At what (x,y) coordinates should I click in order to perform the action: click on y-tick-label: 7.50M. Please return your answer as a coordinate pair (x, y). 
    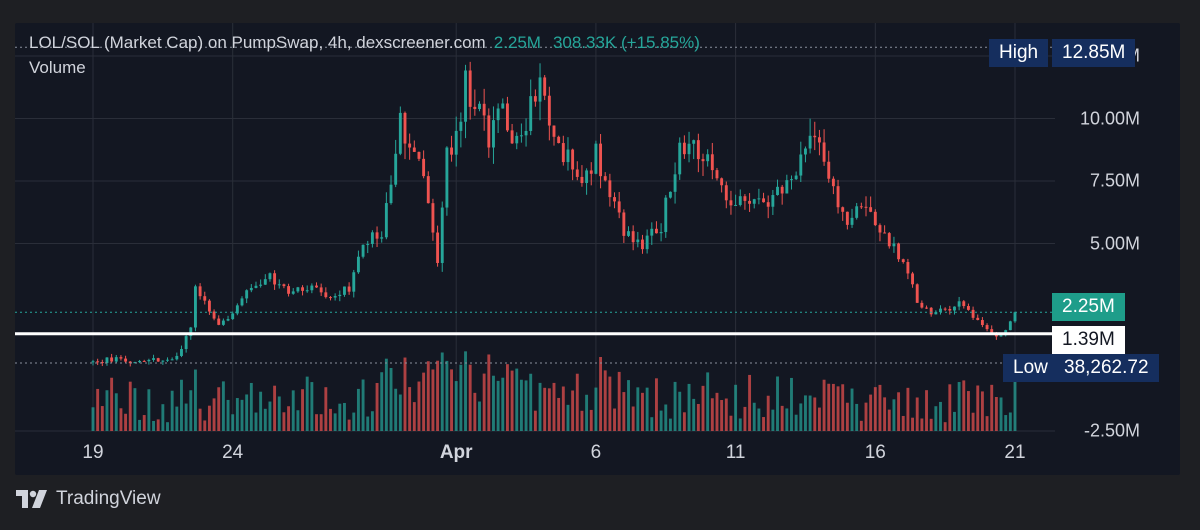
    Looking at the image, I should click on (1114, 180).